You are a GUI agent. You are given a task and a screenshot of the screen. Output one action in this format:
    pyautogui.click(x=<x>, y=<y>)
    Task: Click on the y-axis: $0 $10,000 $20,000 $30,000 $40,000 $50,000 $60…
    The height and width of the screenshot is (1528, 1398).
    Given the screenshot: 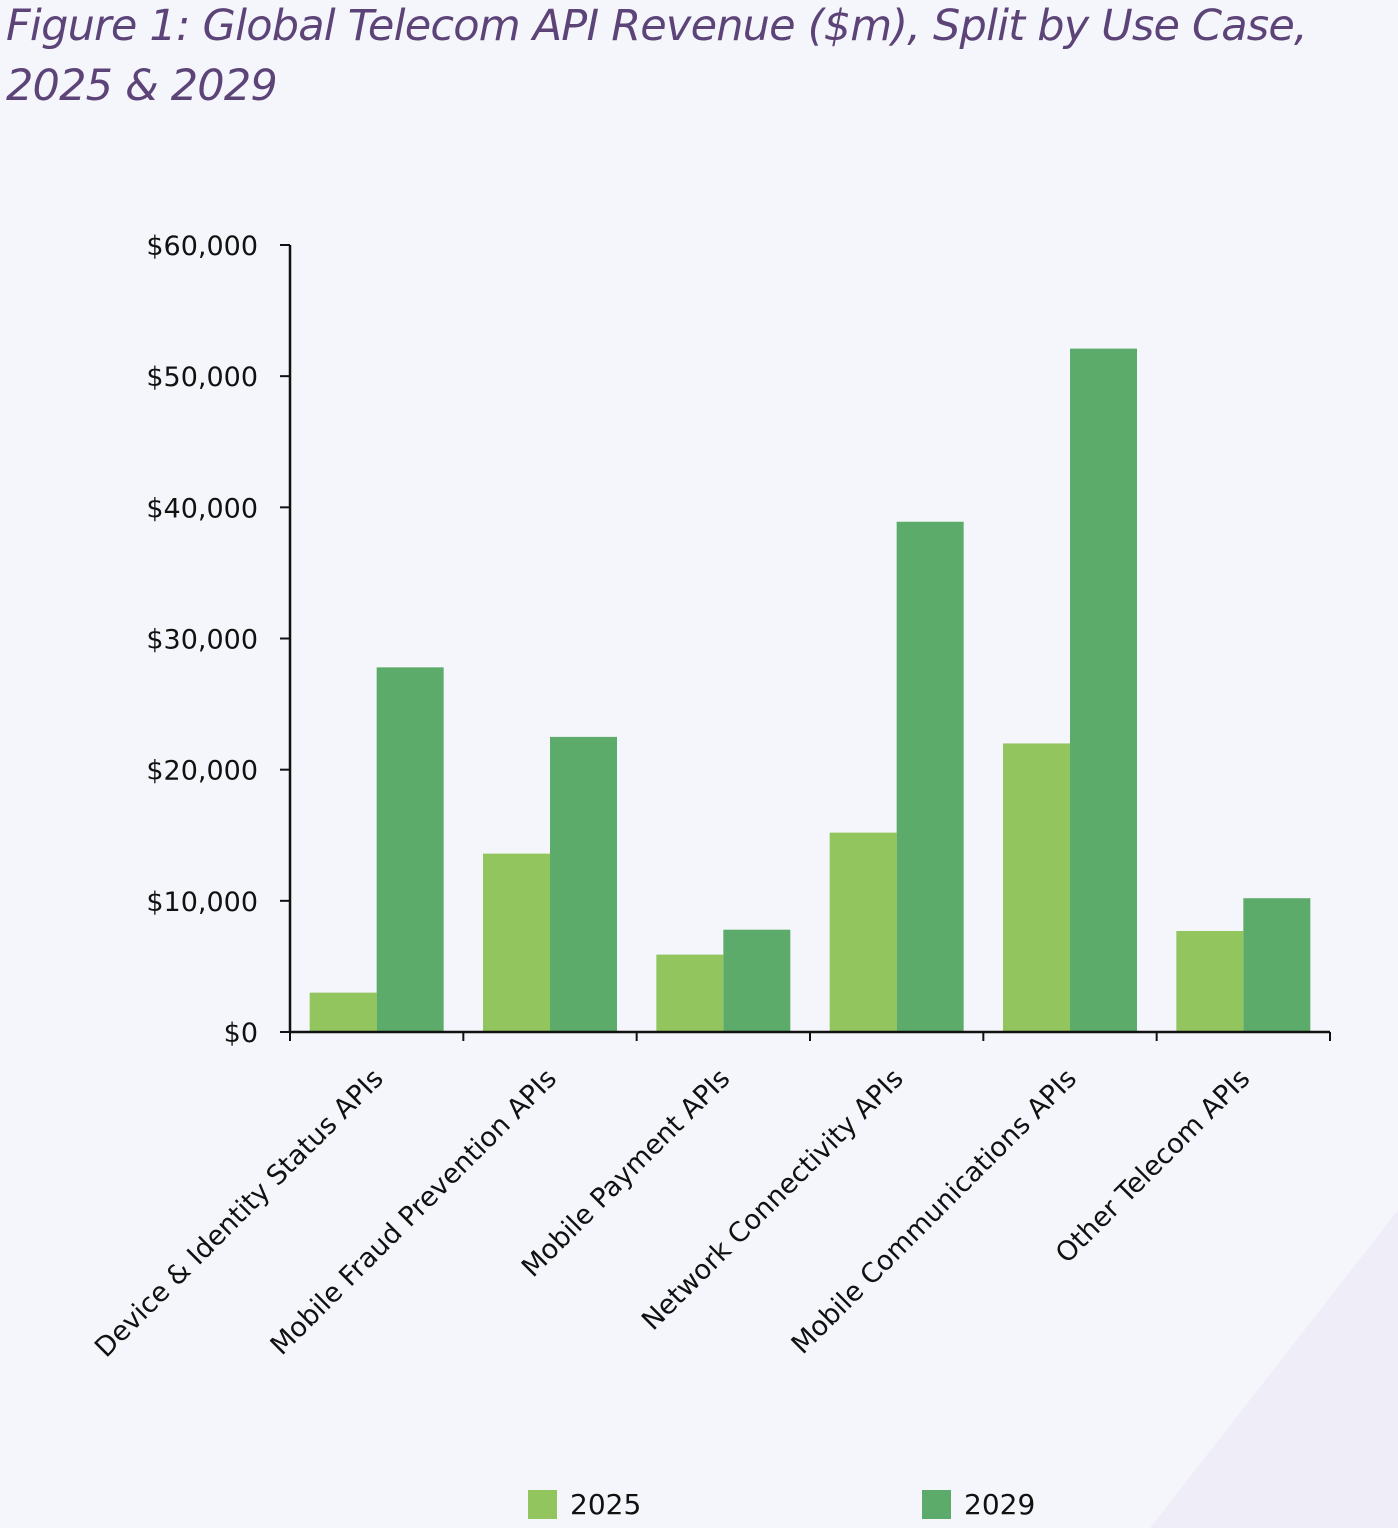 What is the action you would take?
    pyautogui.click(x=219, y=640)
    